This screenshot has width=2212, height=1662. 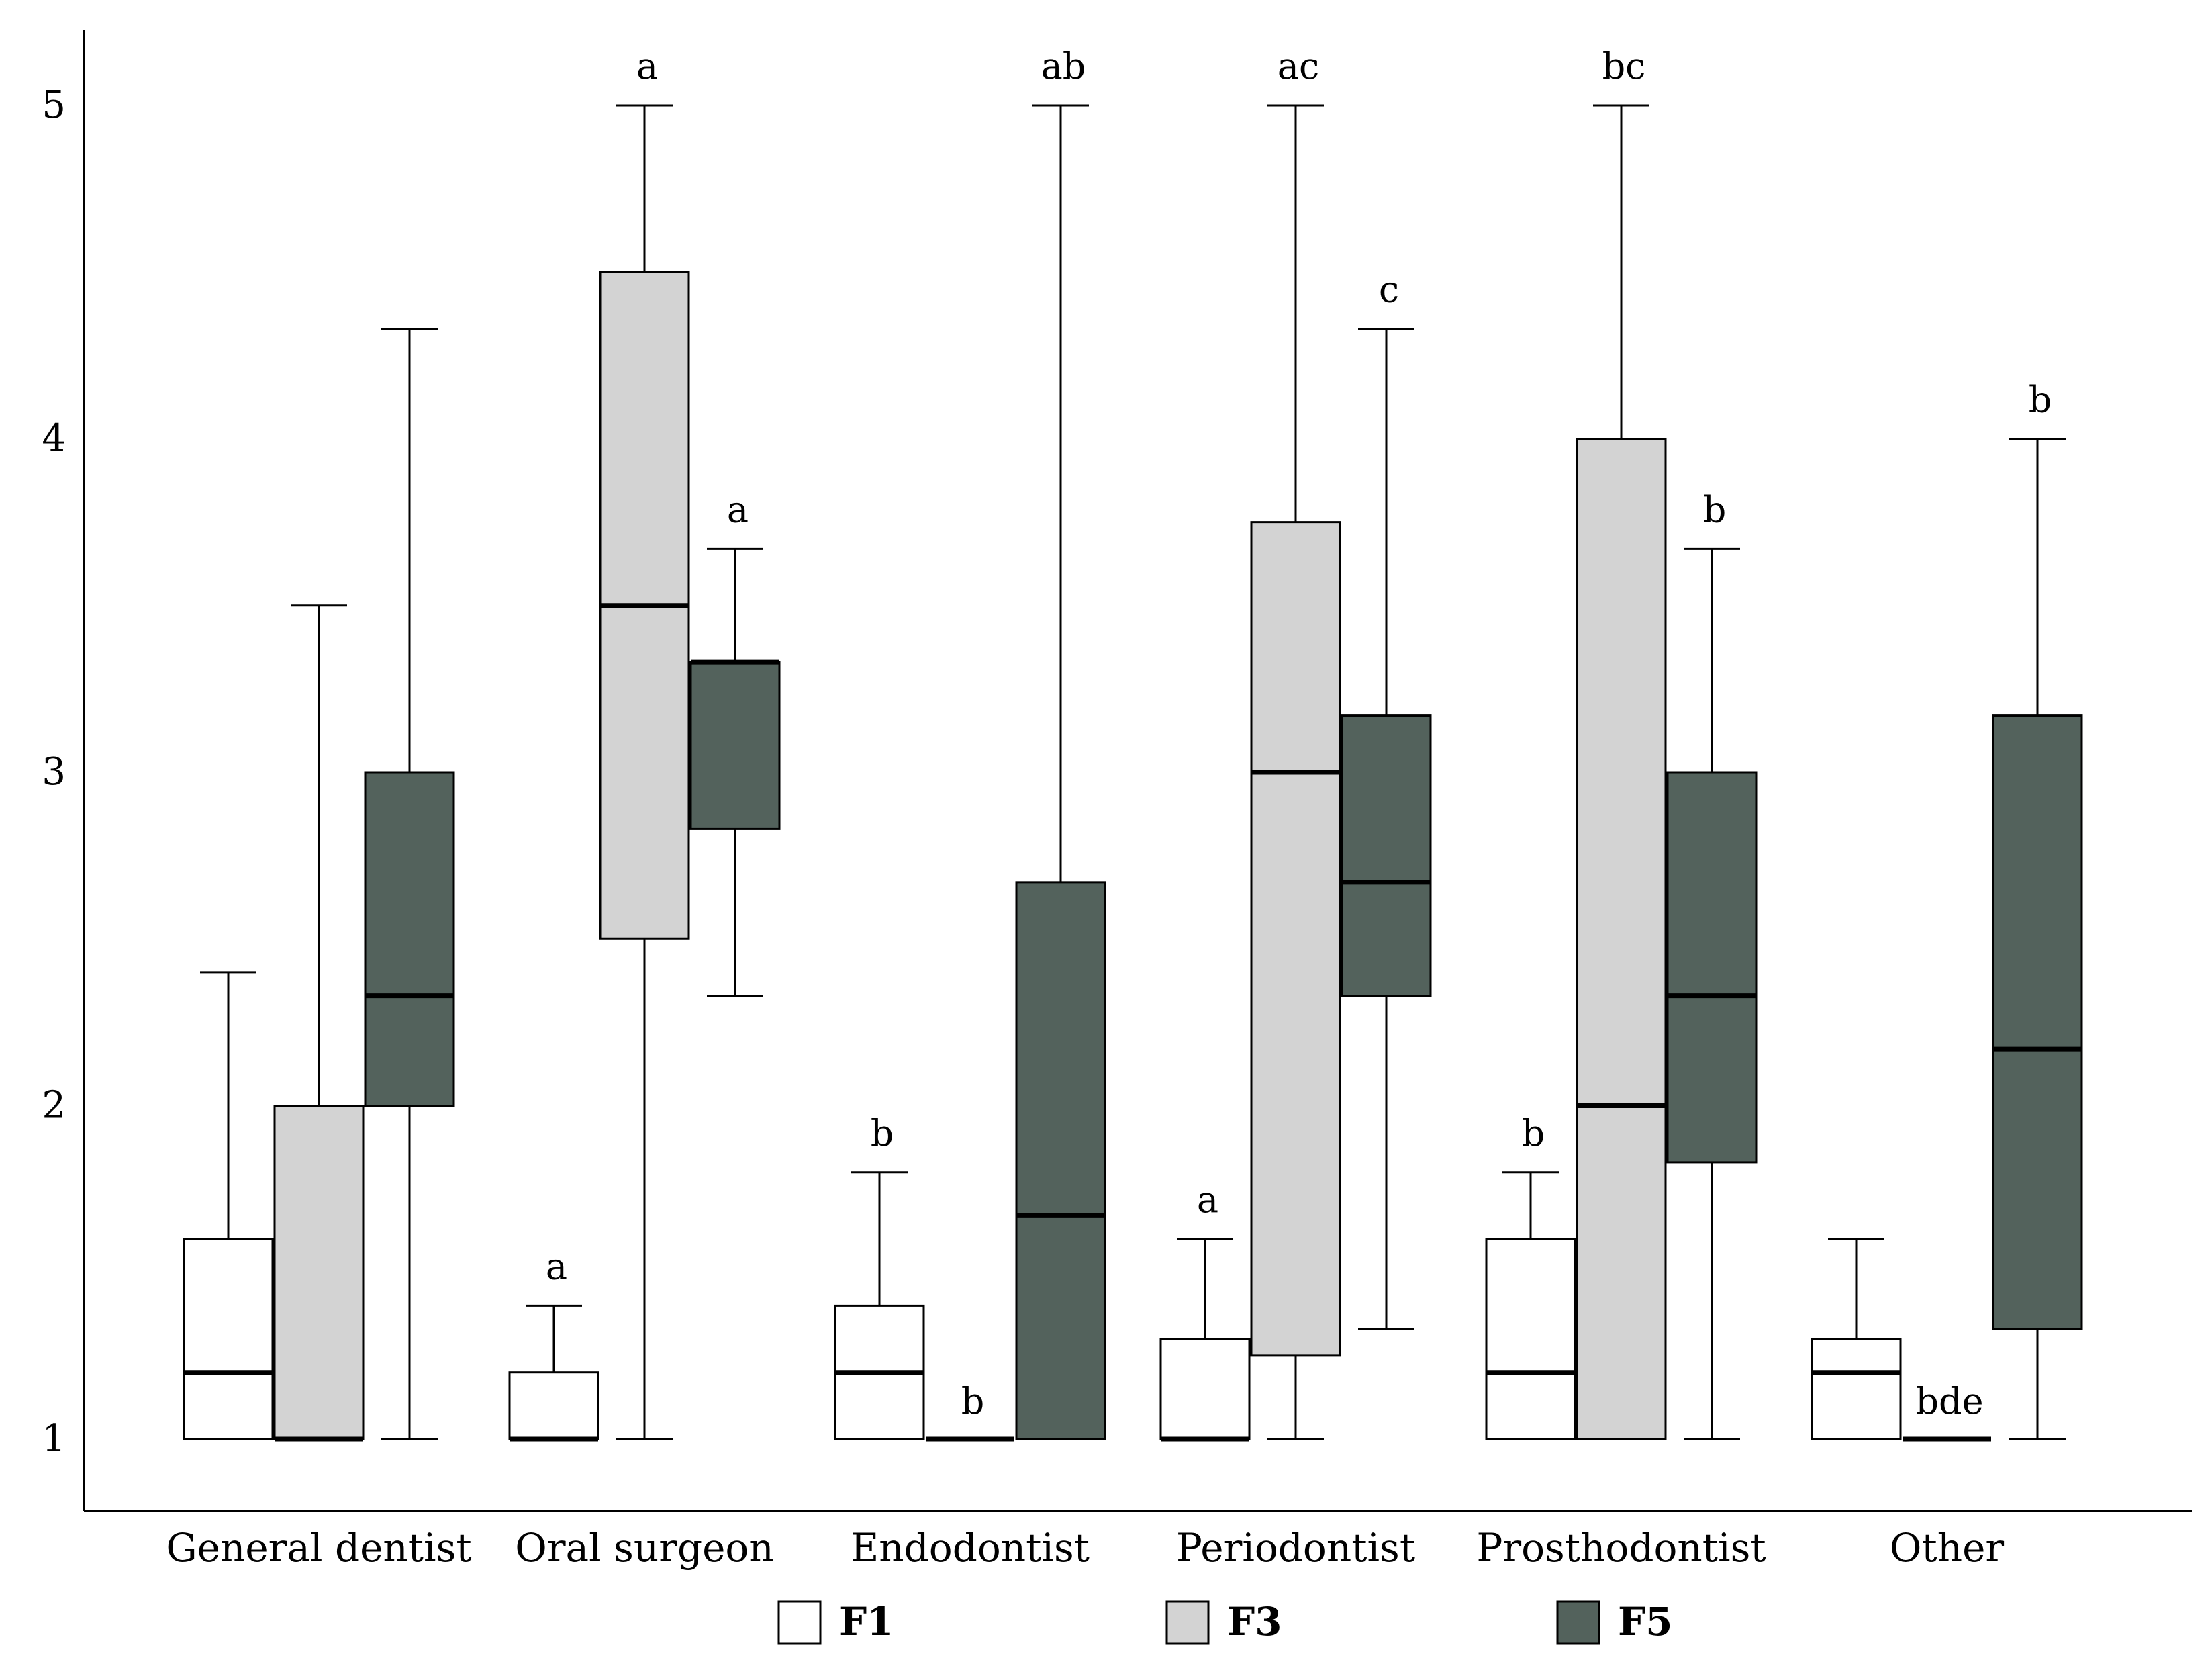 I want to click on category-label: Periodontist, so click(x=1295, y=1548).